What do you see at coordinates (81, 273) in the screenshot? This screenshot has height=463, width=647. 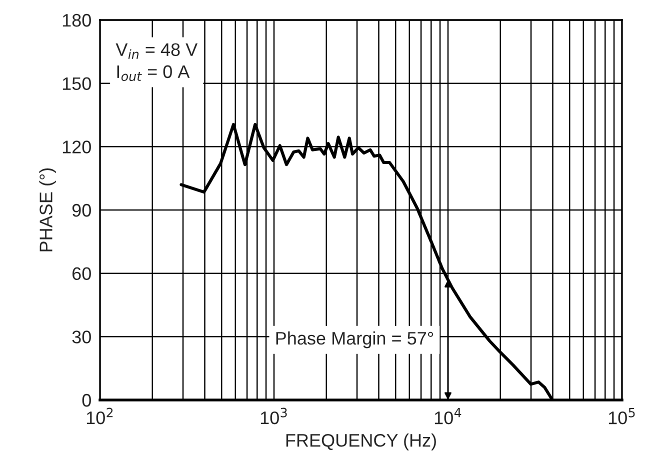 I see `y-tick-label: 60` at bounding box center [81, 273].